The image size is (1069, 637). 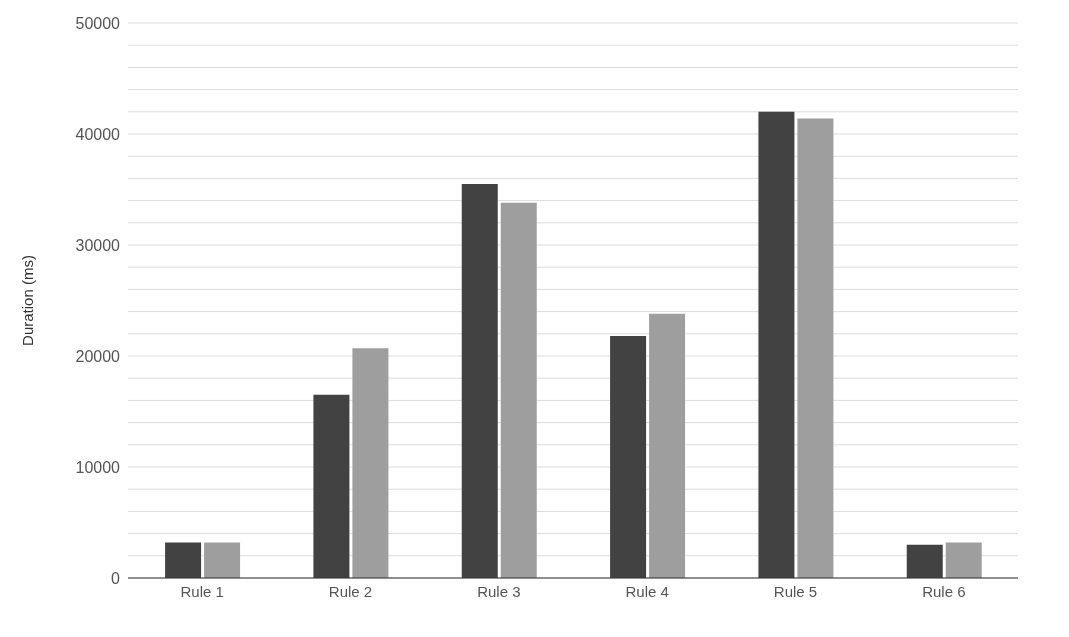 What do you see at coordinates (98, 356) in the screenshot?
I see `y-tick-label: 20000` at bounding box center [98, 356].